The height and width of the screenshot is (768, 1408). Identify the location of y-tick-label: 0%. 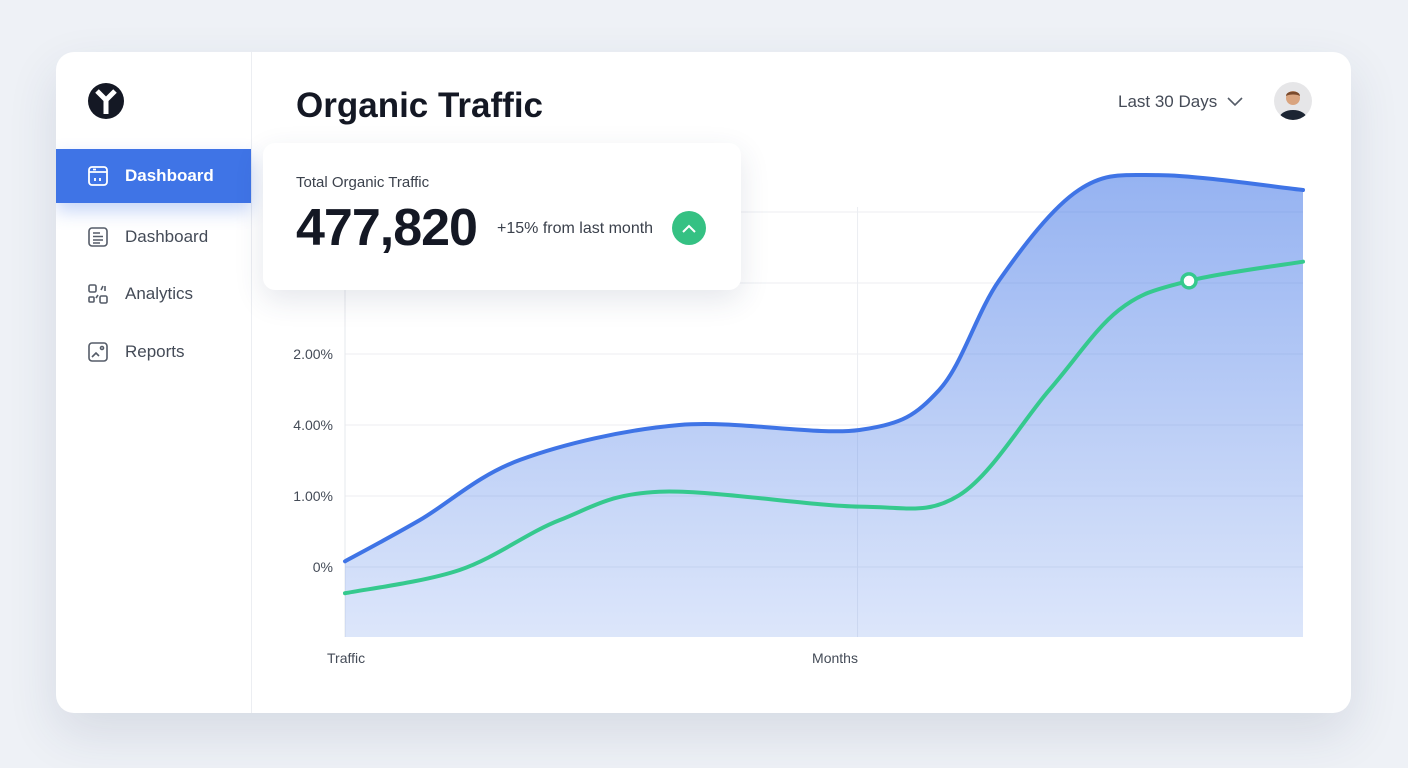
(323, 567).